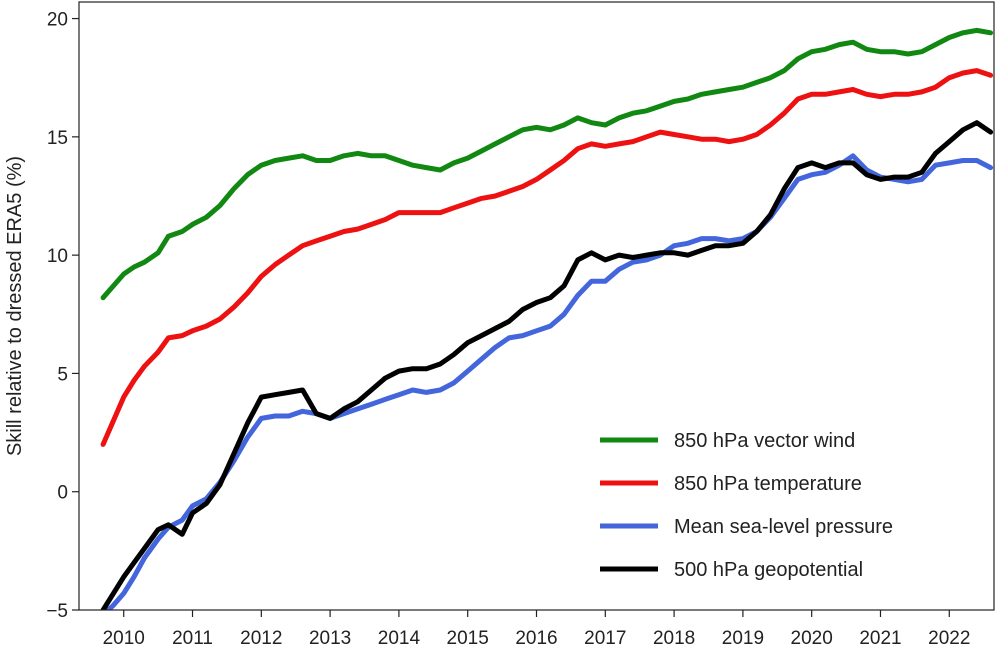 The width and height of the screenshot is (1000, 654). Describe the element at coordinates (605, 638) in the screenshot. I see `x-tick-label: 2017` at that location.